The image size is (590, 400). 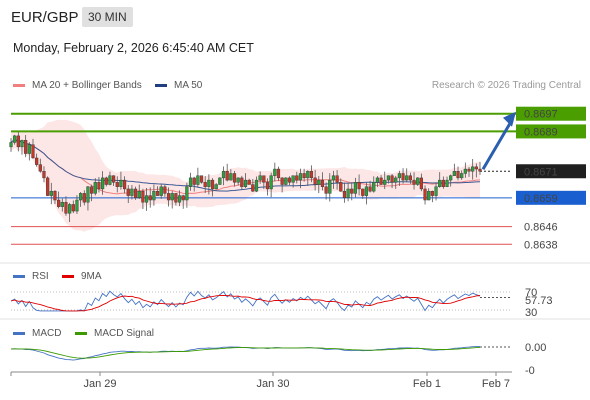 What do you see at coordinates (47, 333) in the screenshot?
I see `legend-label-macd: MACD` at bounding box center [47, 333].